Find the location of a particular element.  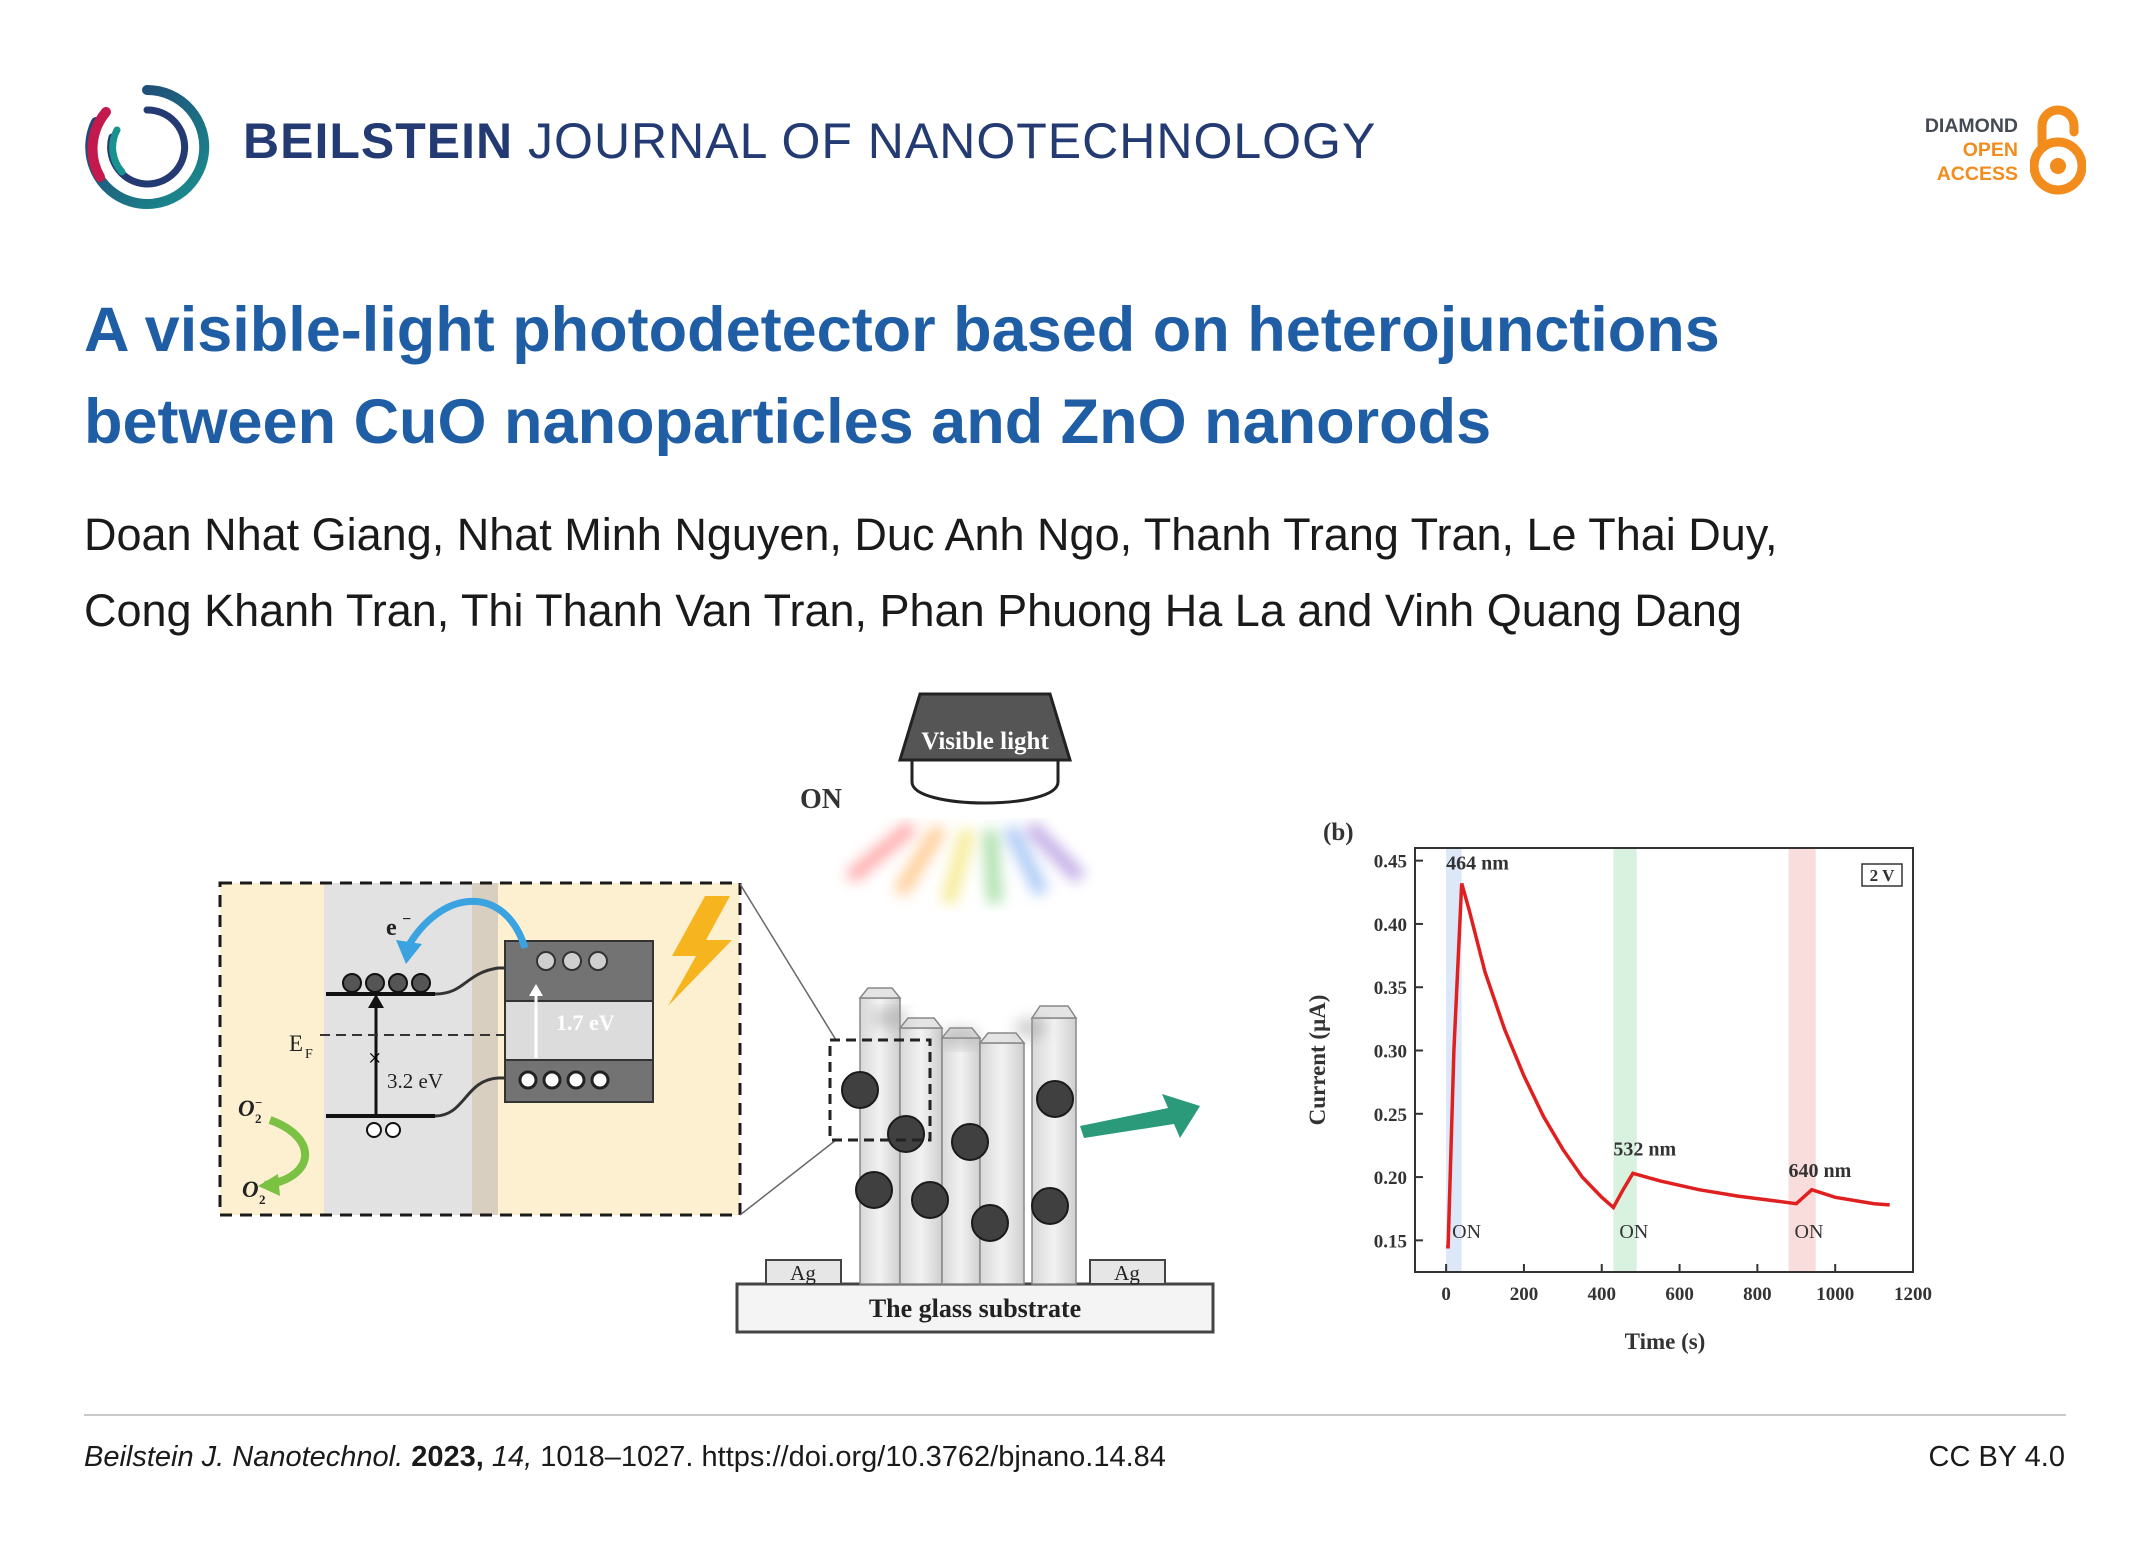

zno-nanorods is located at coordinates (968, 1141).